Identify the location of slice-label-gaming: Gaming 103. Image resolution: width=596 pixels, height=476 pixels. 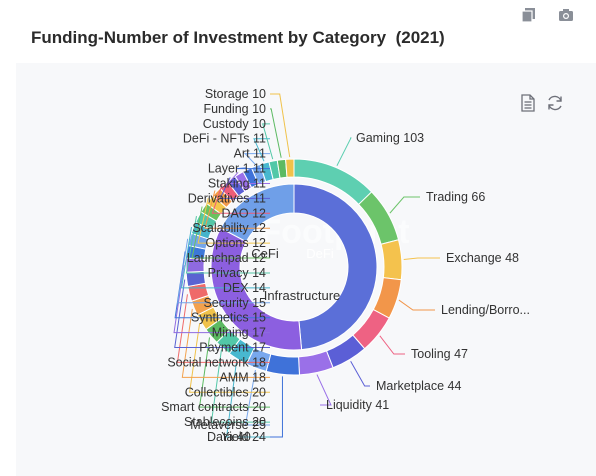
(390, 138).